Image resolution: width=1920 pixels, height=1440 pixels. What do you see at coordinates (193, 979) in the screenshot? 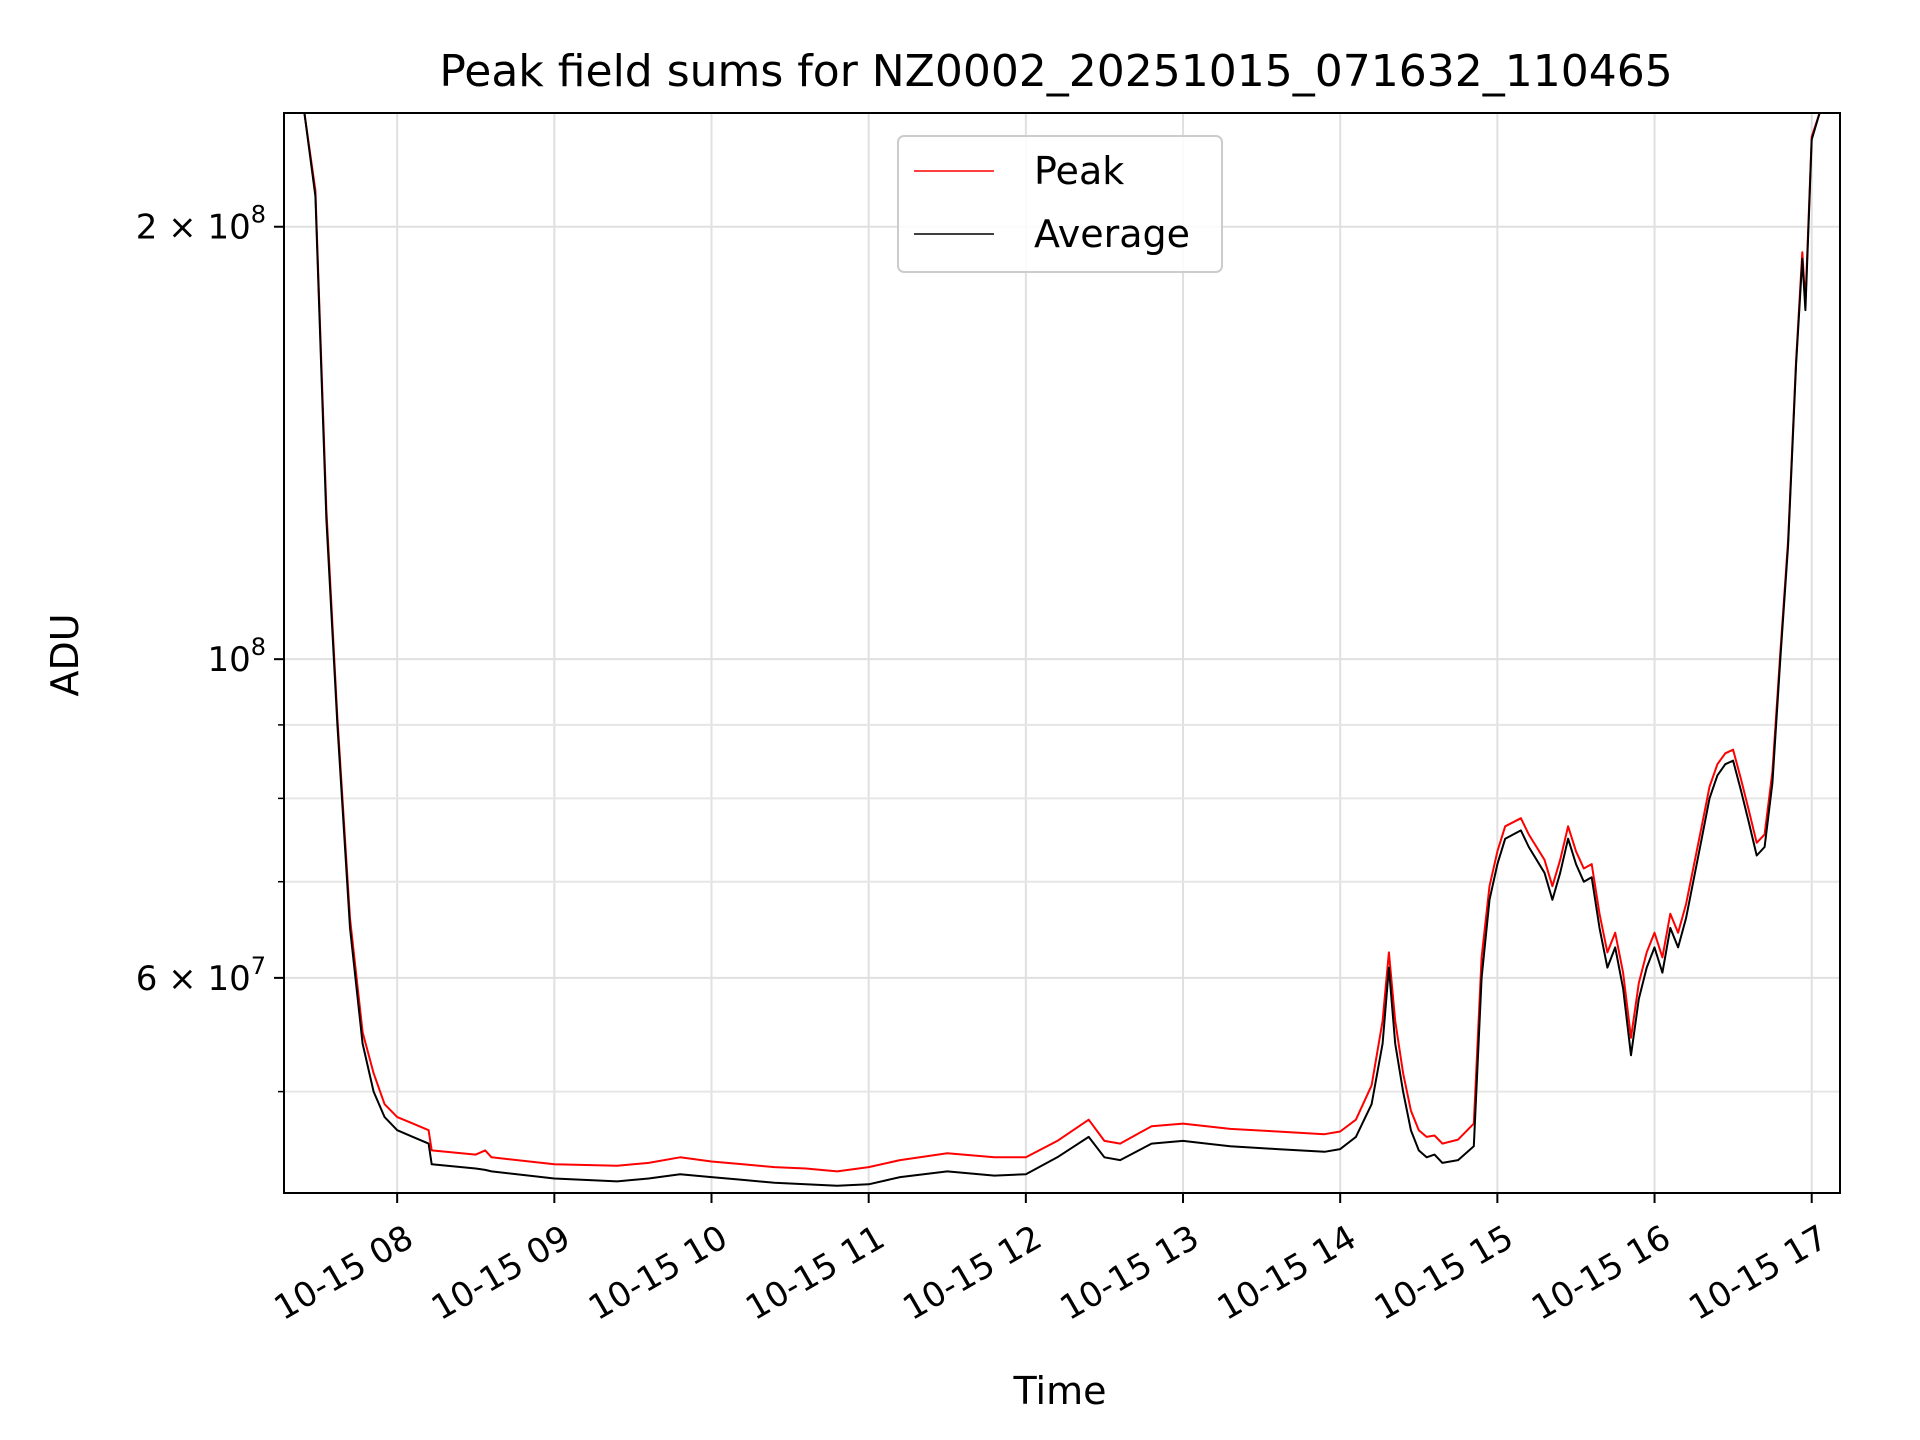
I see `y-tick-label-base: 6 × 10` at bounding box center [193, 979].